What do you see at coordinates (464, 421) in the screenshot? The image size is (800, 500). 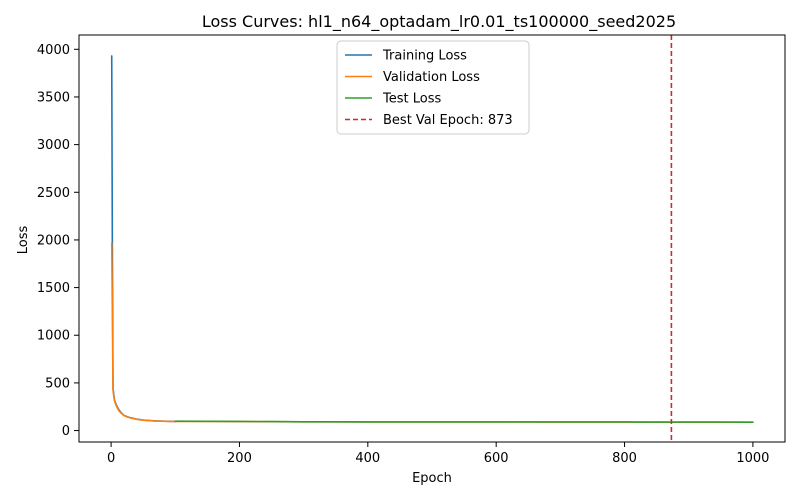 I see `series-line-test-loss` at bounding box center [464, 421].